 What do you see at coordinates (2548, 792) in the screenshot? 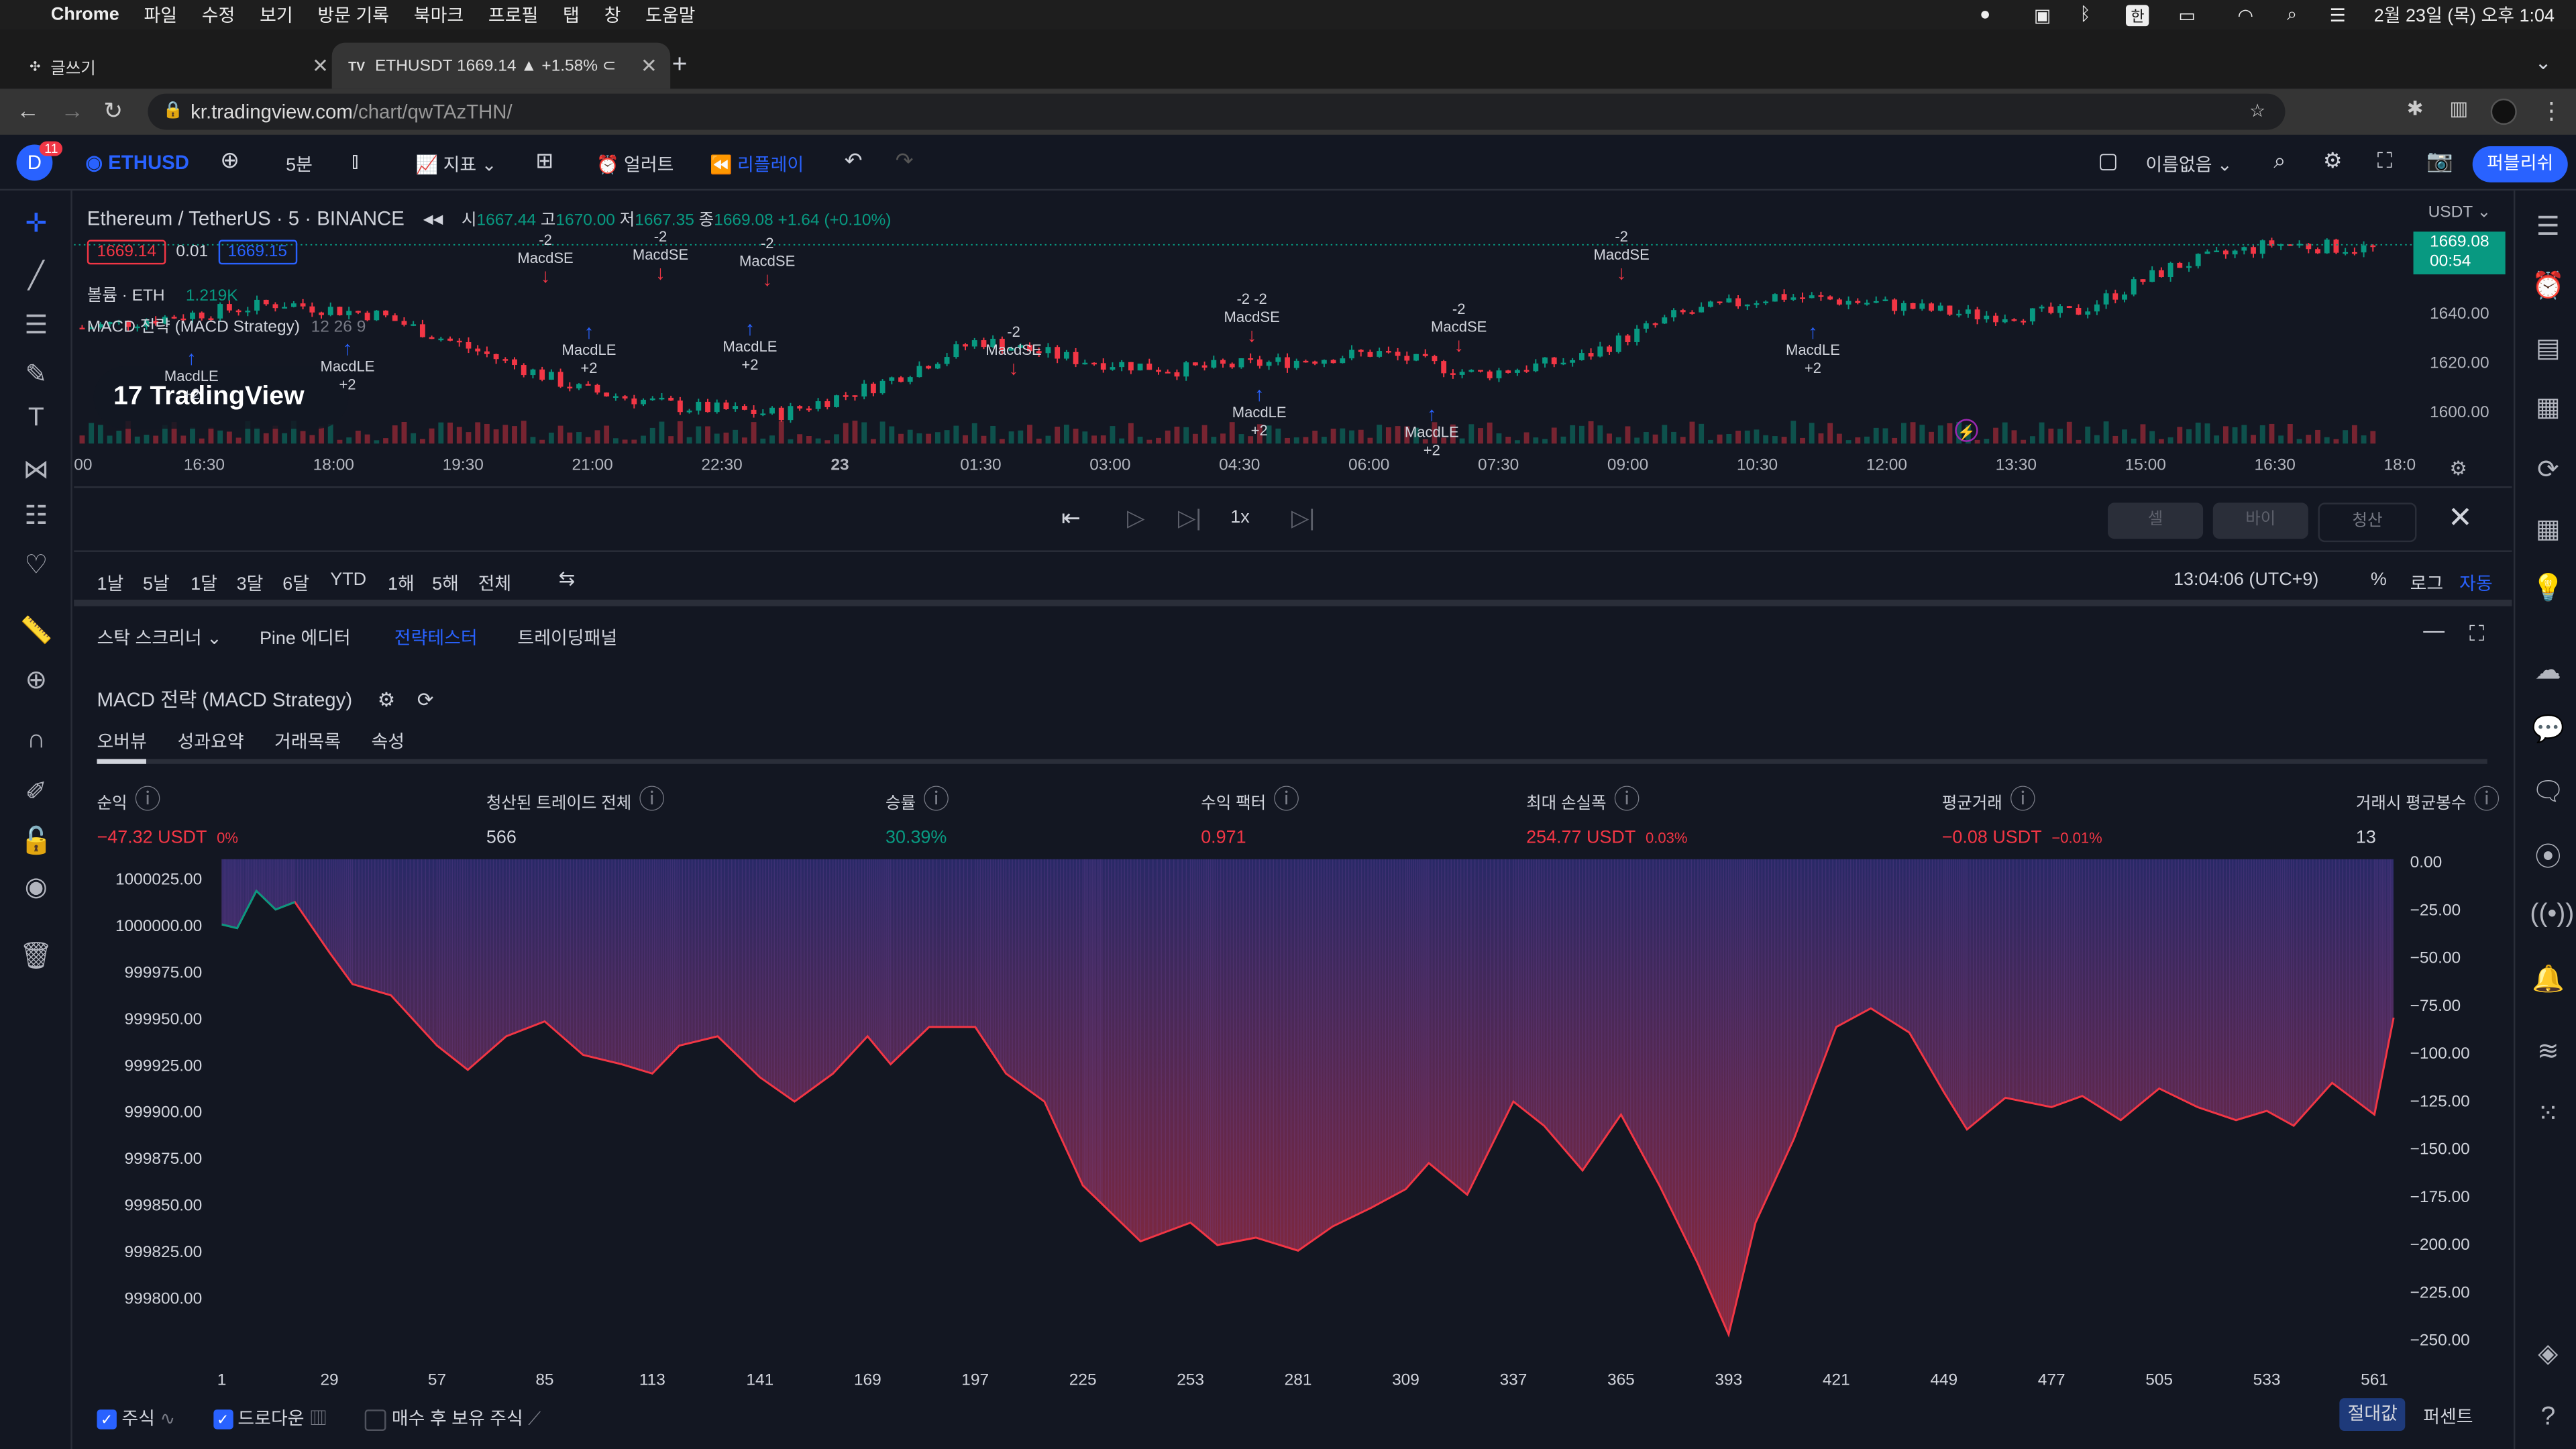
I see `comments-icon: 🗨` at bounding box center [2548, 792].